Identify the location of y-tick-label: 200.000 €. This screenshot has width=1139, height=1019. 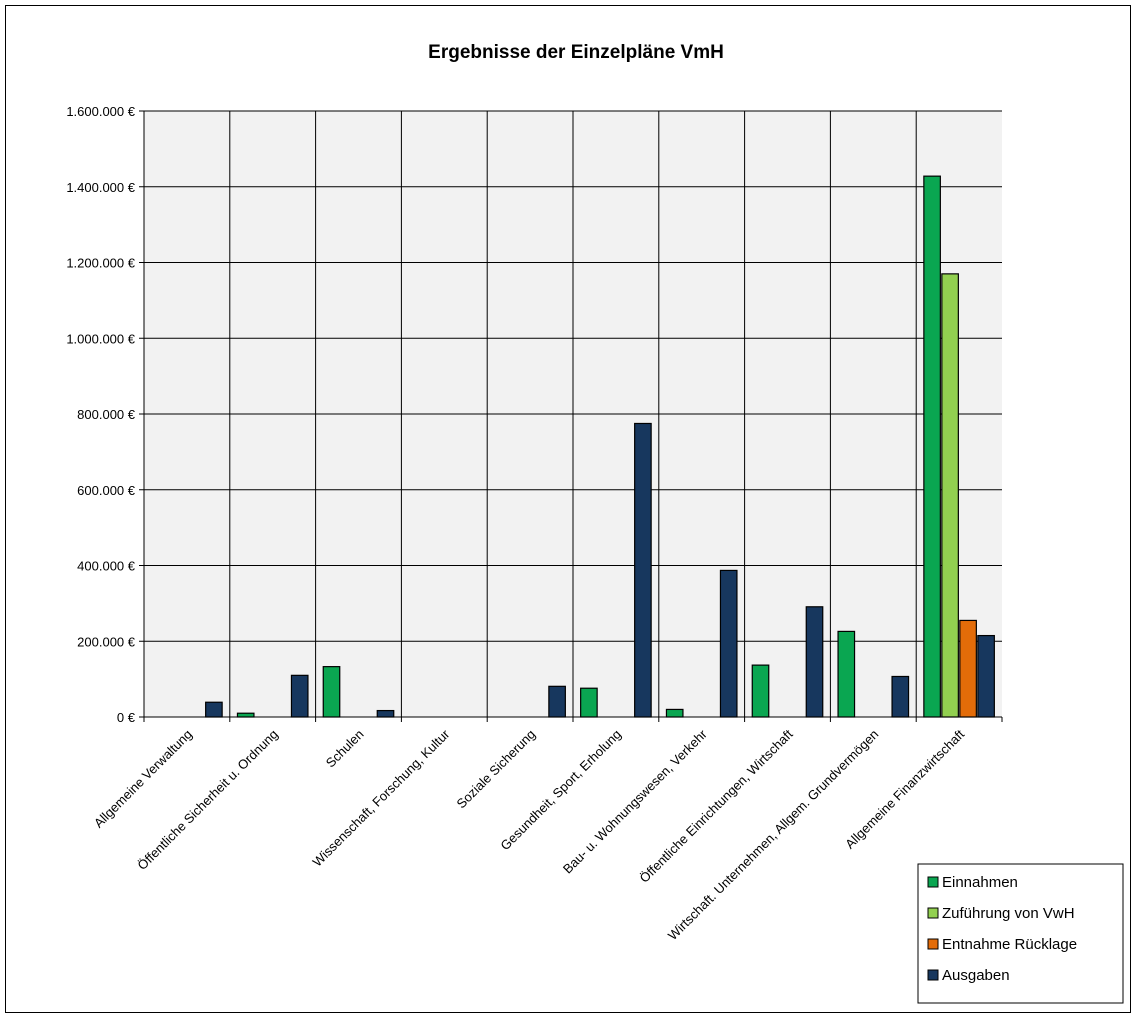
(106, 641).